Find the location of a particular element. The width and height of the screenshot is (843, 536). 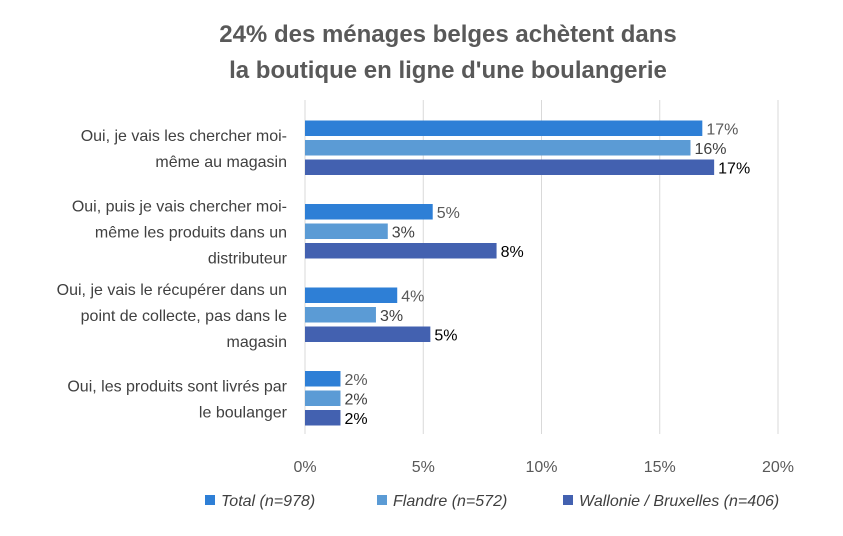

chart-title-line: 24% des ménages belges achètent dans is located at coordinates (448, 34).